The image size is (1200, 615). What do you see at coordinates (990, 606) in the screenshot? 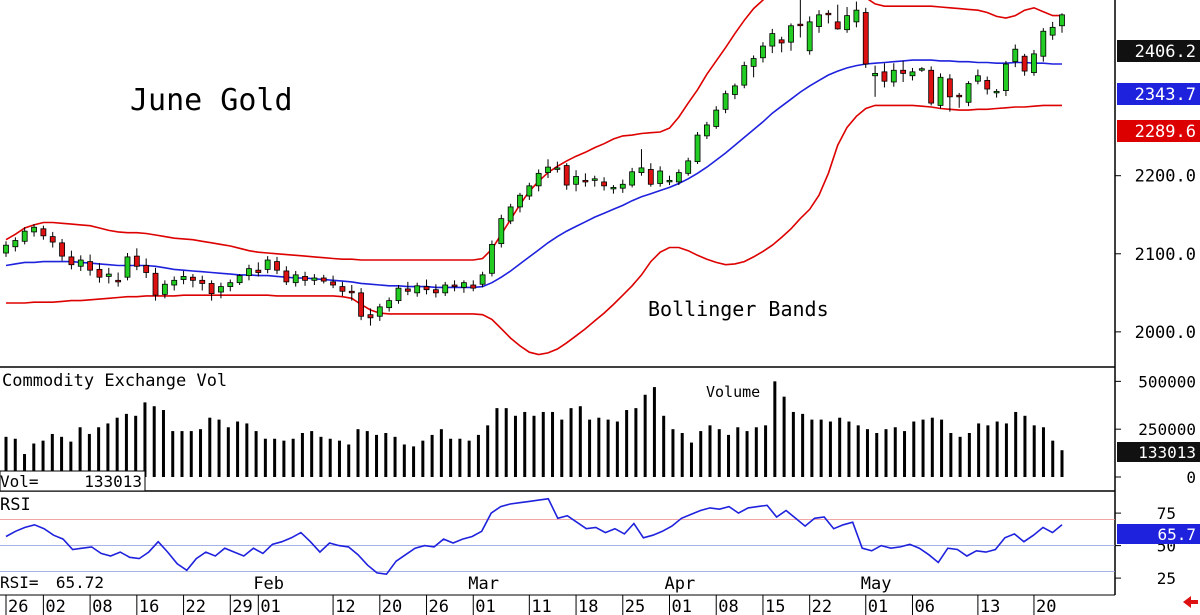
I see `date-axis-label: 13` at bounding box center [990, 606].